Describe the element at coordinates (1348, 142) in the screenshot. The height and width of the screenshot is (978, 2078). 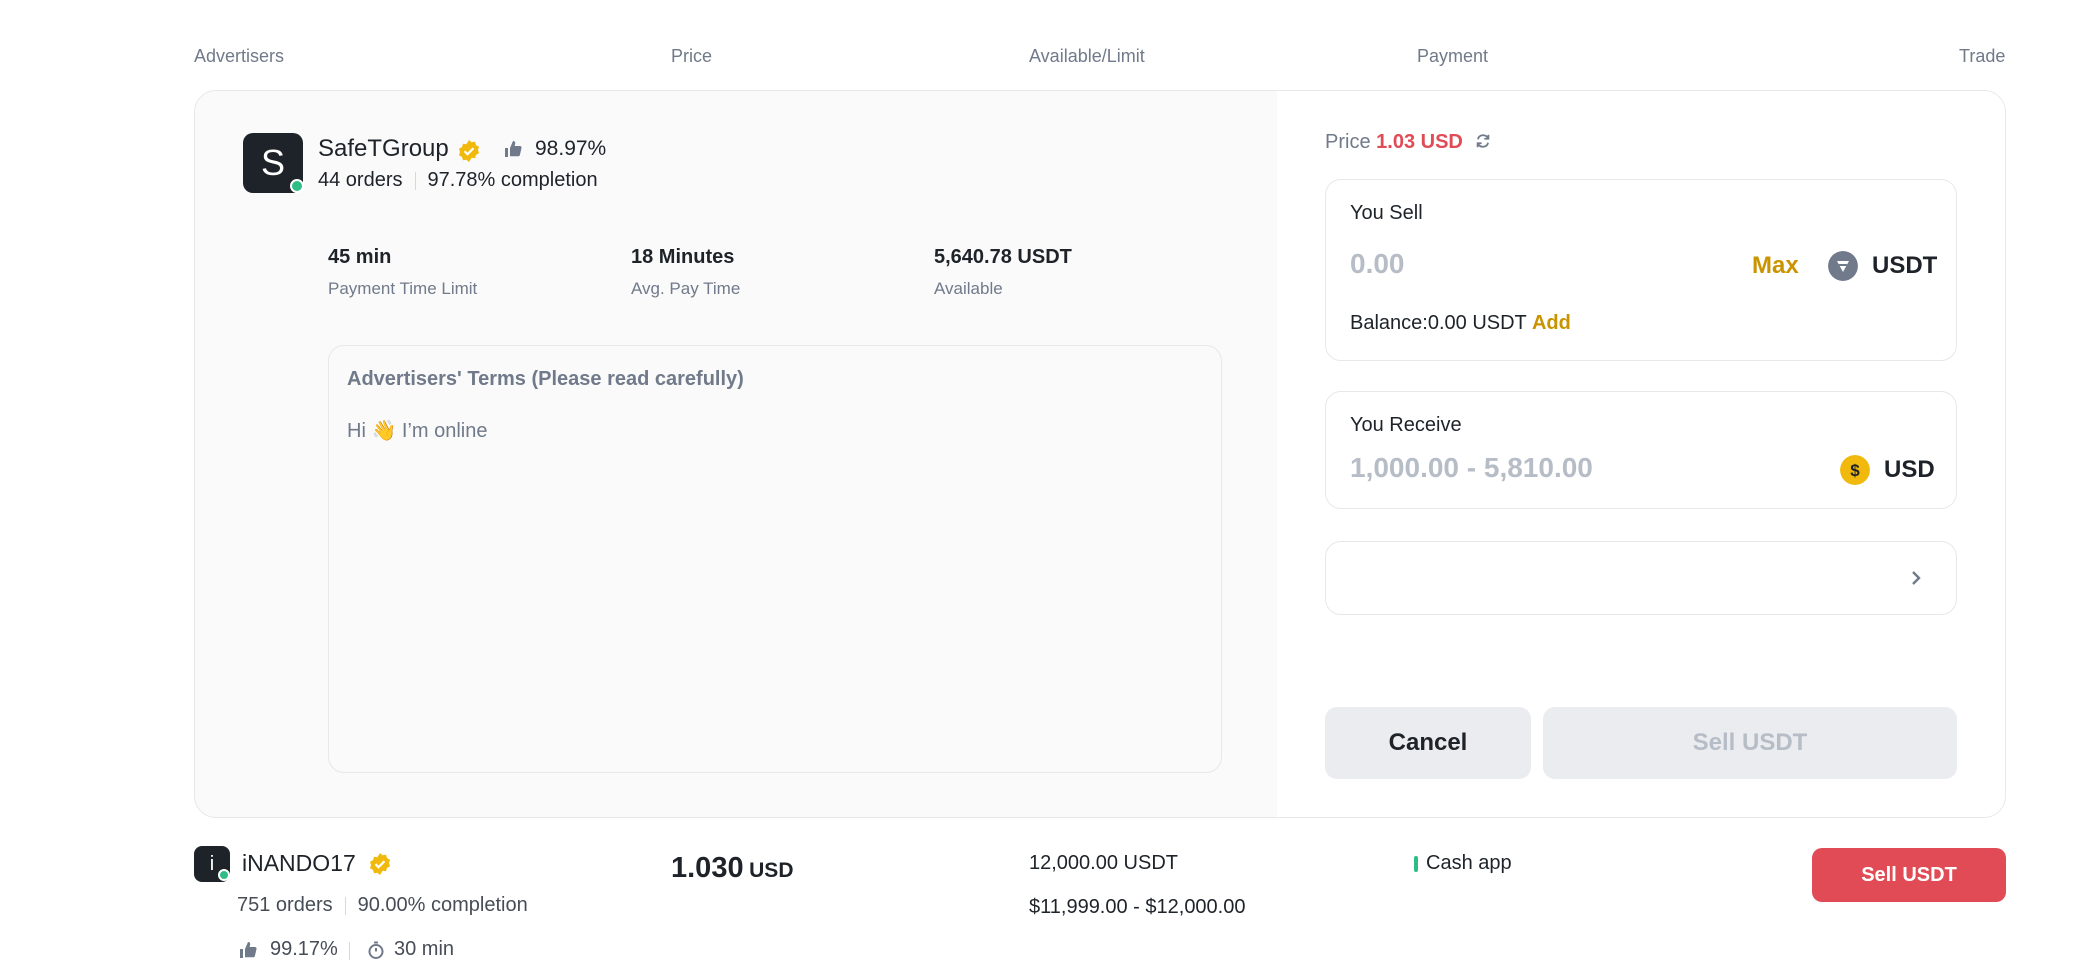
I see `price-label: Price` at that location.